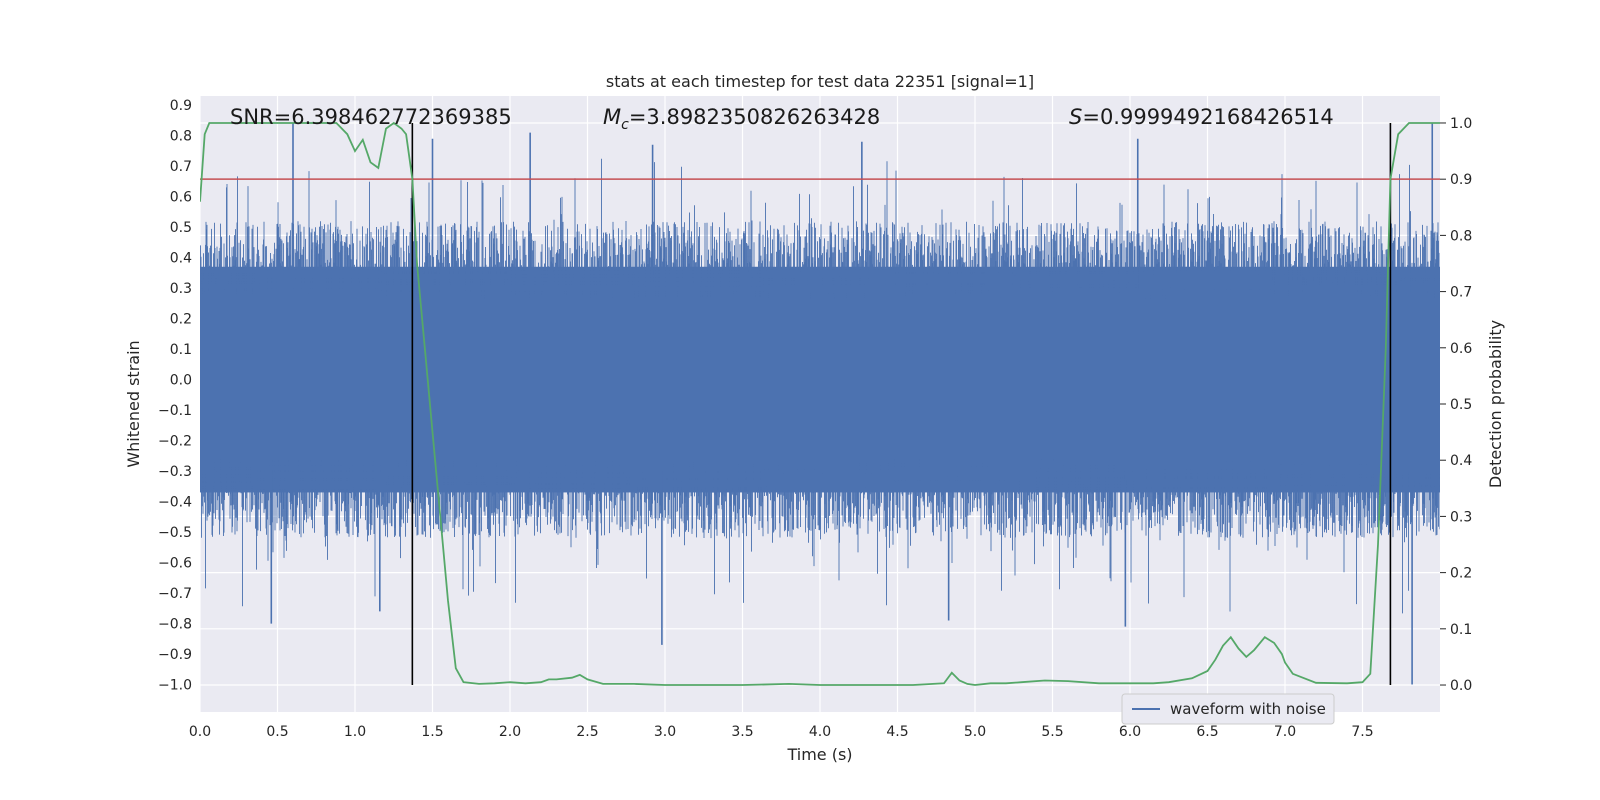 The width and height of the screenshot is (1600, 800). Describe the element at coordinates (181, 350) in the screenshot. I see `y-left-tick-label: 0.1` at that location.